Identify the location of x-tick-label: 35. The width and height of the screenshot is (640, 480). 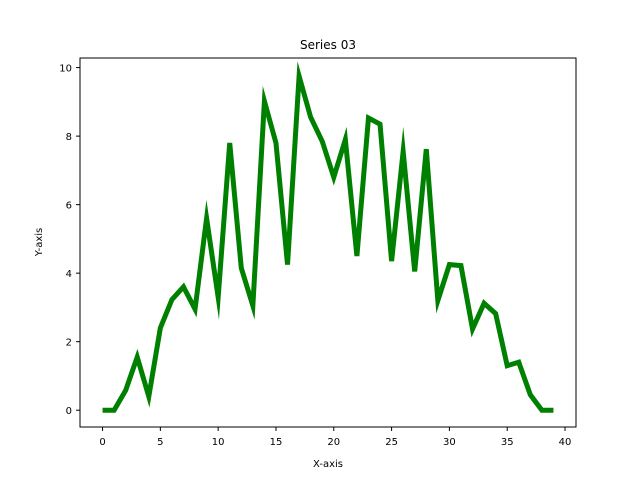
(507, 442).